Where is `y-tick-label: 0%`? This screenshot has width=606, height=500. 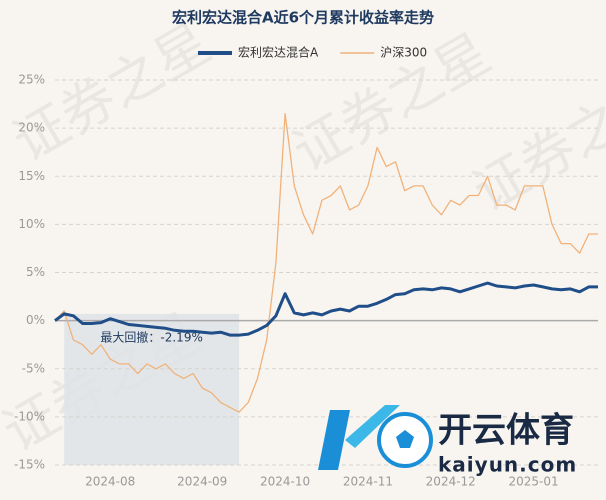 y-tick-label: 0% is located at coordinates (35, 320).